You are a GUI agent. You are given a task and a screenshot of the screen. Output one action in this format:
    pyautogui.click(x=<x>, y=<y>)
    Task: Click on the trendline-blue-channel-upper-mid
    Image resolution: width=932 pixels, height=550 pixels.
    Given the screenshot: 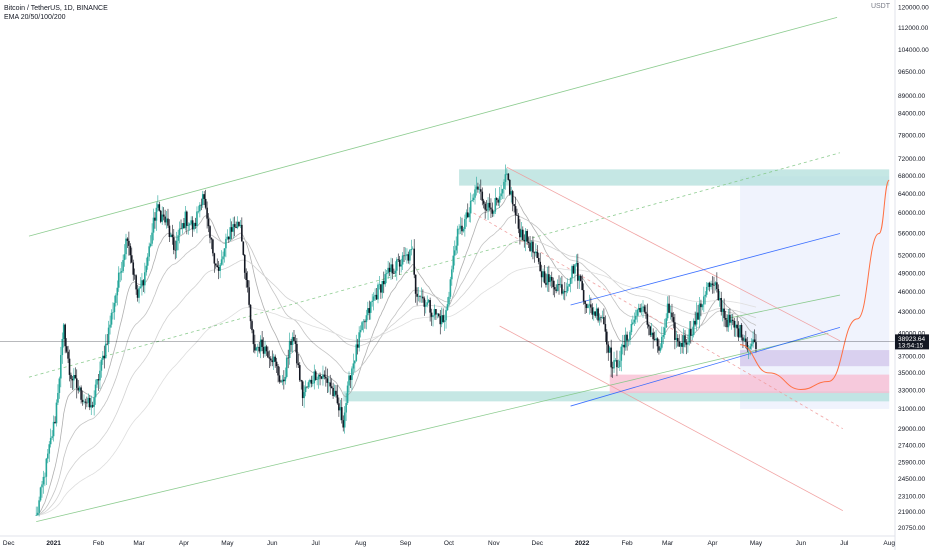 What is the action you would take?
    pyautogui.click(x=783, y=307)
    